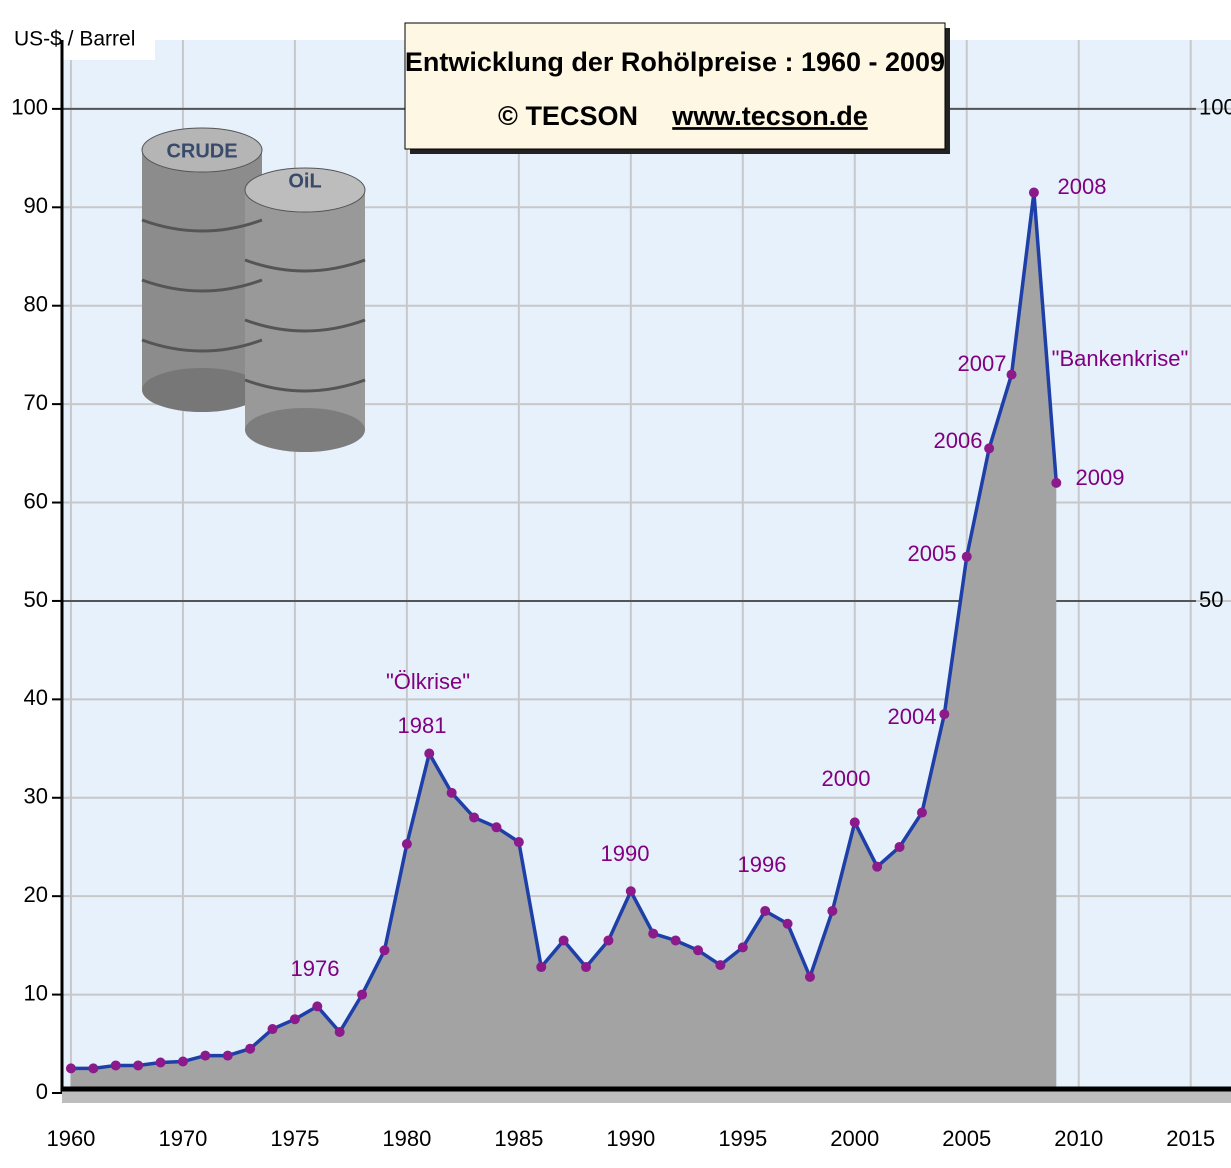 Image resolution: width=1231 pixels, height=1168 pixels. Describe the element at coordinates (912, 716) in the screenshot. I see `annotation: 2004` at that location.